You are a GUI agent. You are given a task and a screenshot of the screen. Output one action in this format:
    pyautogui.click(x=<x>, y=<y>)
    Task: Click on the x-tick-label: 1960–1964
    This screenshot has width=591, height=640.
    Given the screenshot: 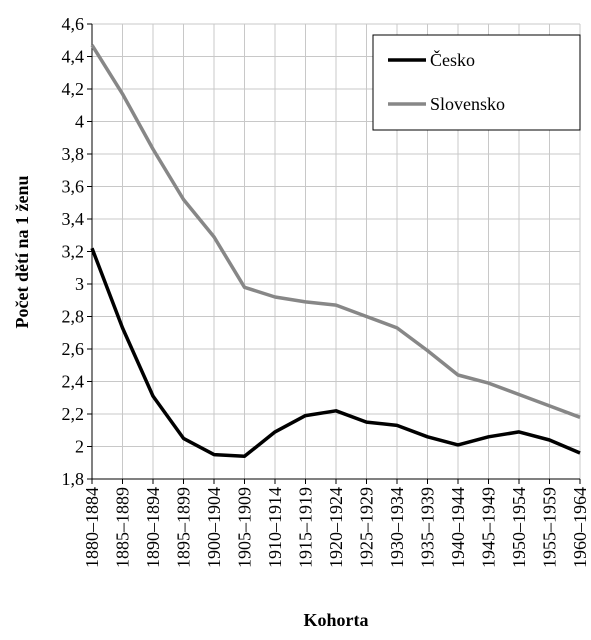 What is the action you would take?
    pyautogui.click(x=580, y=527)
    